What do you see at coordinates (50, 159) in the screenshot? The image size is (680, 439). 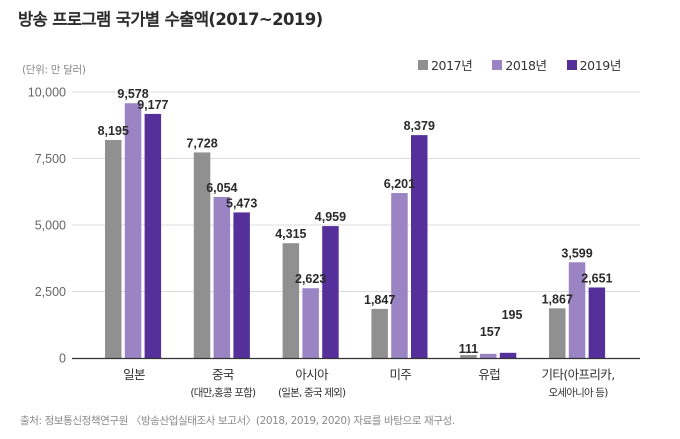 I see `y-tick-label: 7,500` at bounding box center [50, 159].